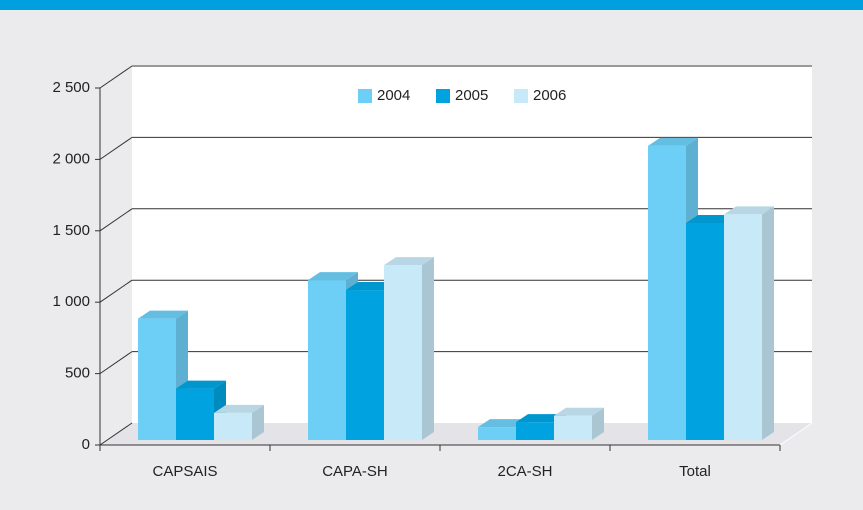 This screenshot has width=863, height=510. What do you see at coordinates (456, 434) in the screenshot?
I see `floor` at bounding box center [456, 434].